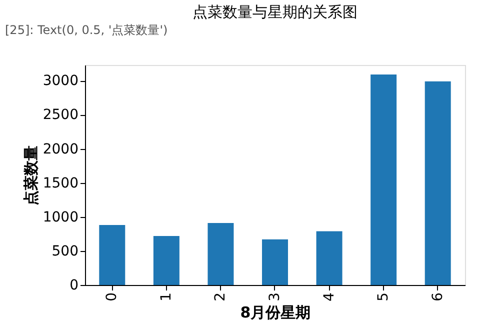  What do you see at coordinates (60, 149) in the screenshot?
I see `y-tick-label: 2000` at bounding box center [60, 149].